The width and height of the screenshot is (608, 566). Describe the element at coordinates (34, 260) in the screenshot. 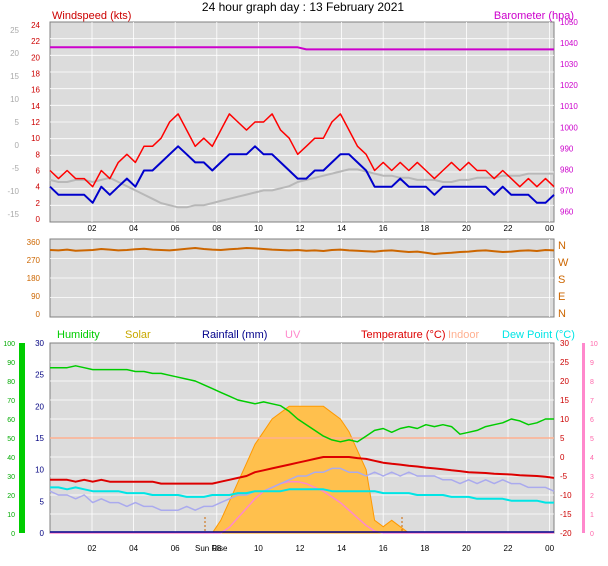

I see `y-tick-label-direction: 270` at that location.